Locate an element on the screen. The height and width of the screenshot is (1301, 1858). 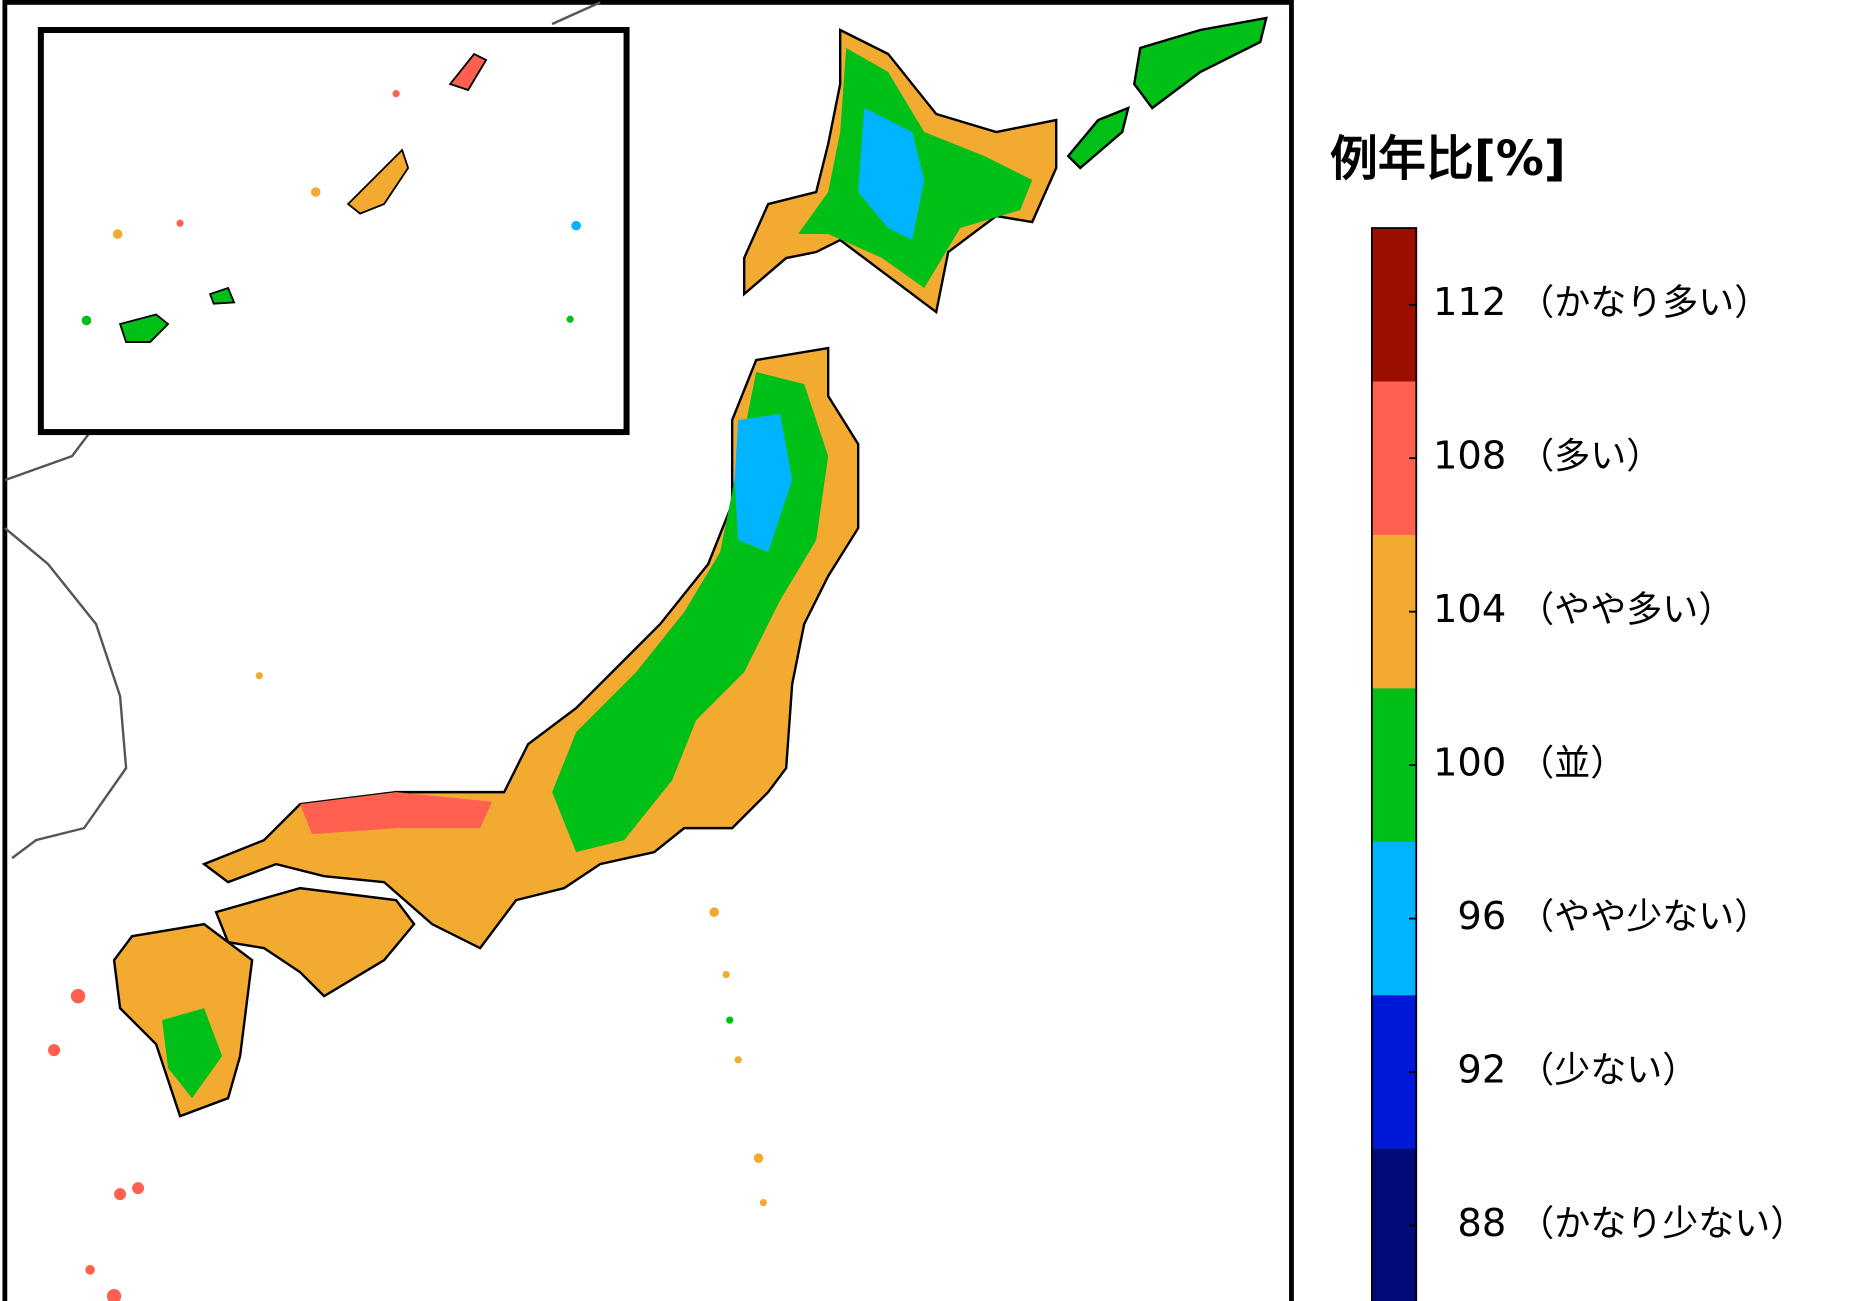
legend-value: 92 is located at coordinates (1481, 1070).